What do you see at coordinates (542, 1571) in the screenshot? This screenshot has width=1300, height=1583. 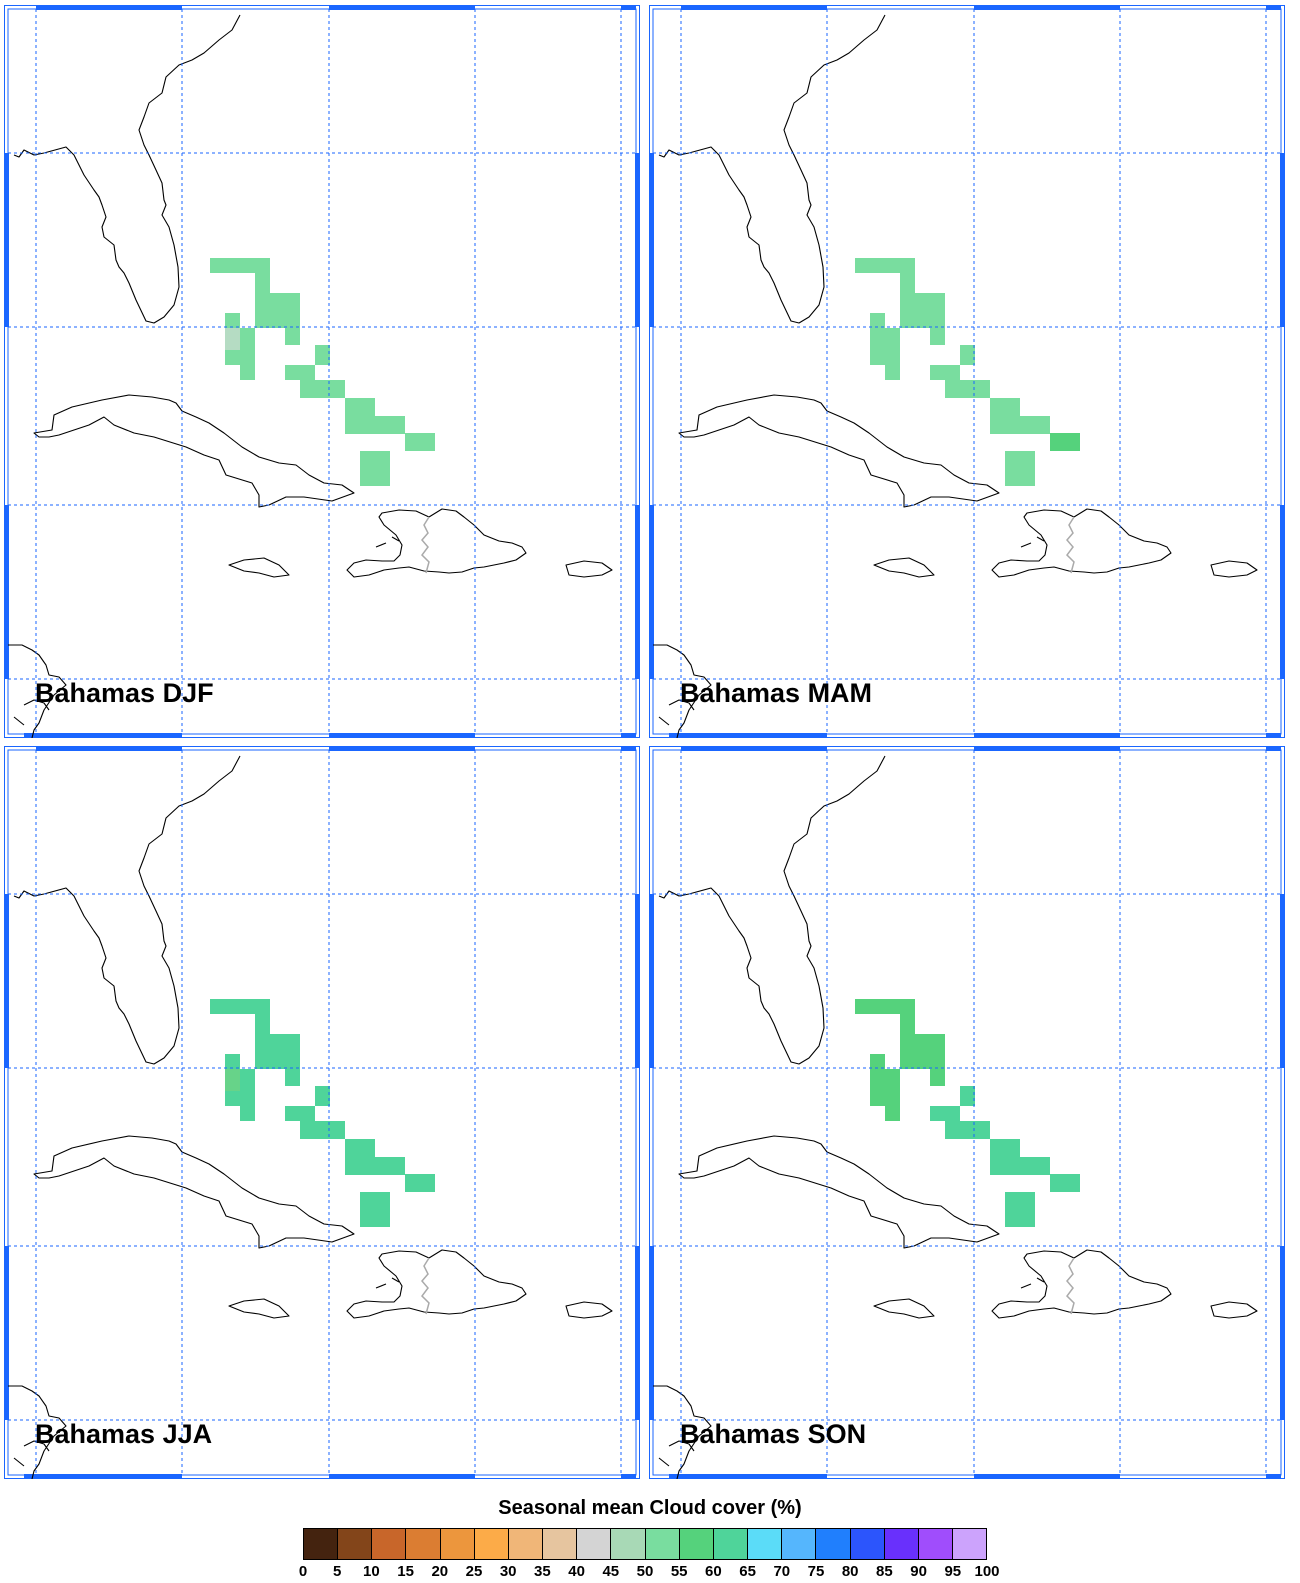 I see `colorbar-tick-label: 35` at bounding box center [542, 1571].